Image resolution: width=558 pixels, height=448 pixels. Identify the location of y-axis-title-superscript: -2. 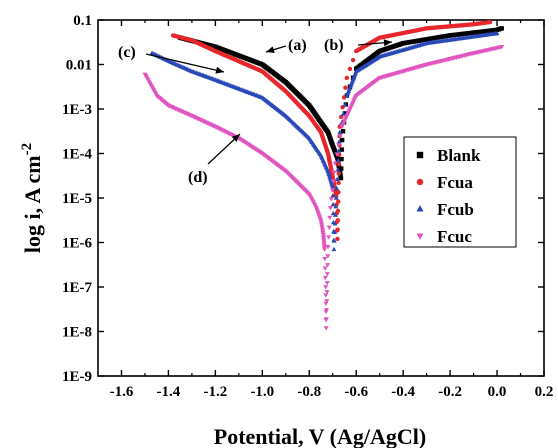
(27, 149).